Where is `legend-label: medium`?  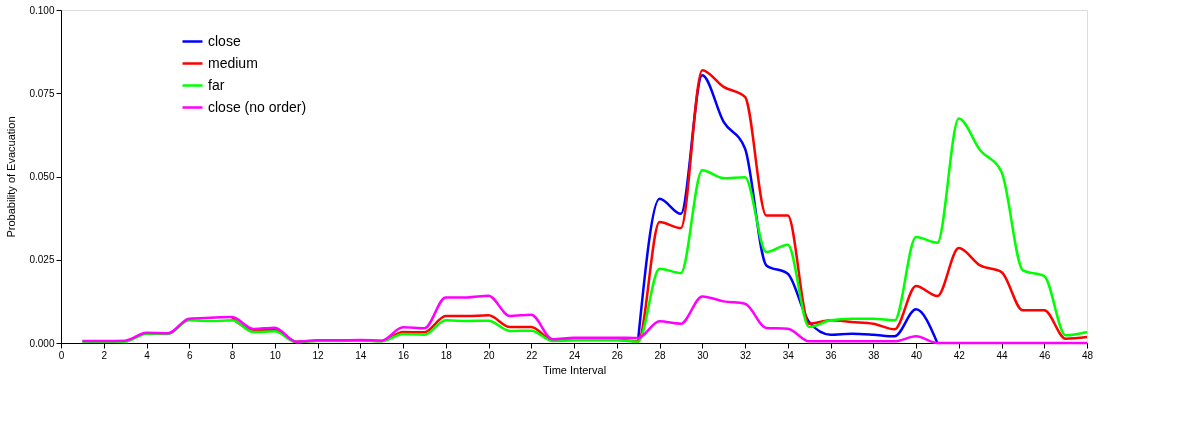
legend-label: medium is located at coordinates (233, 62).